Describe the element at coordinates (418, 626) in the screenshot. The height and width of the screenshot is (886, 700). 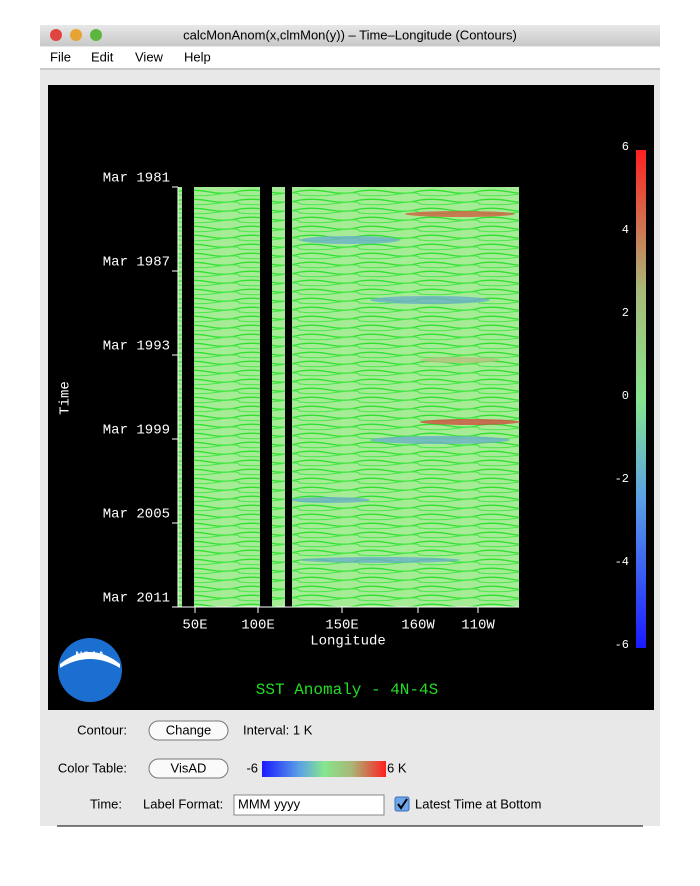
I see `x-tick-label: 160W` at that location.